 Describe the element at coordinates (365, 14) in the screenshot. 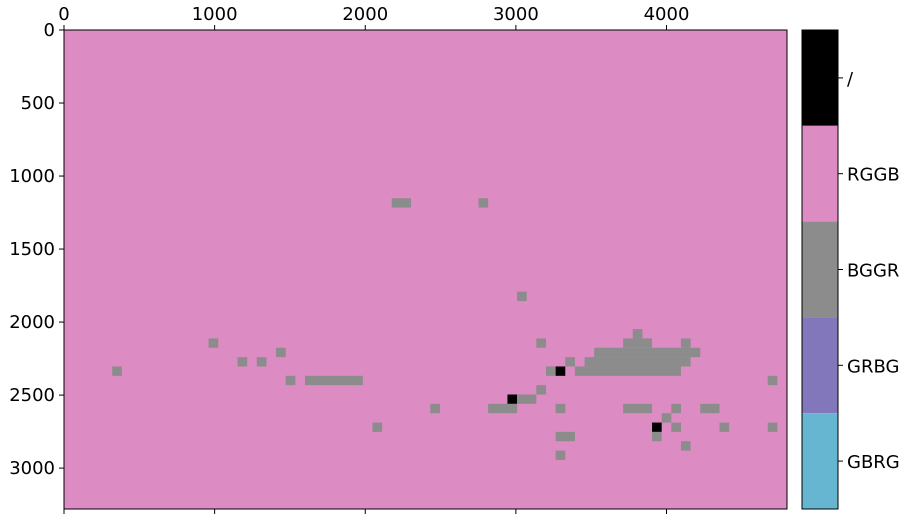

I see `x-tick-label: 2000` at that location.